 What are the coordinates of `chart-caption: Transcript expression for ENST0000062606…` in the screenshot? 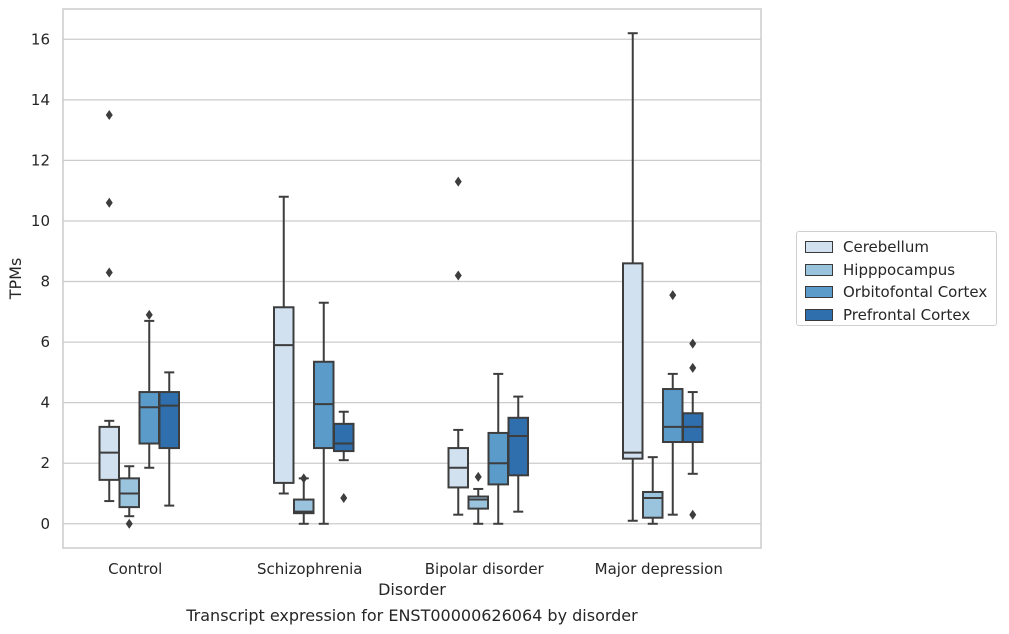 It's located at (412, 615).